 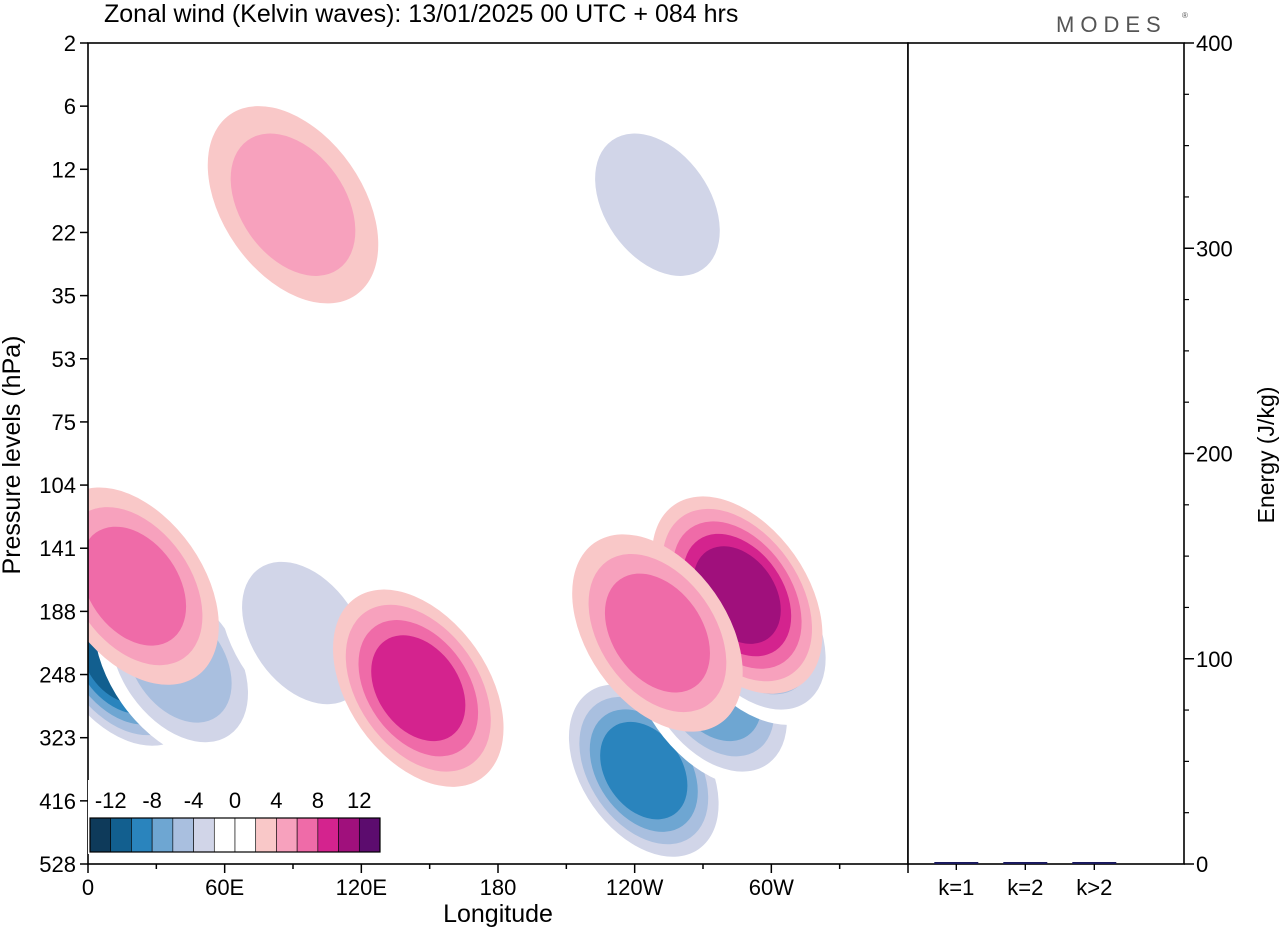 What do you see at coordinates (1214, 659) in the screenshot?
I see `energy-tick-label: 100` at bounding box center [1214, 659].